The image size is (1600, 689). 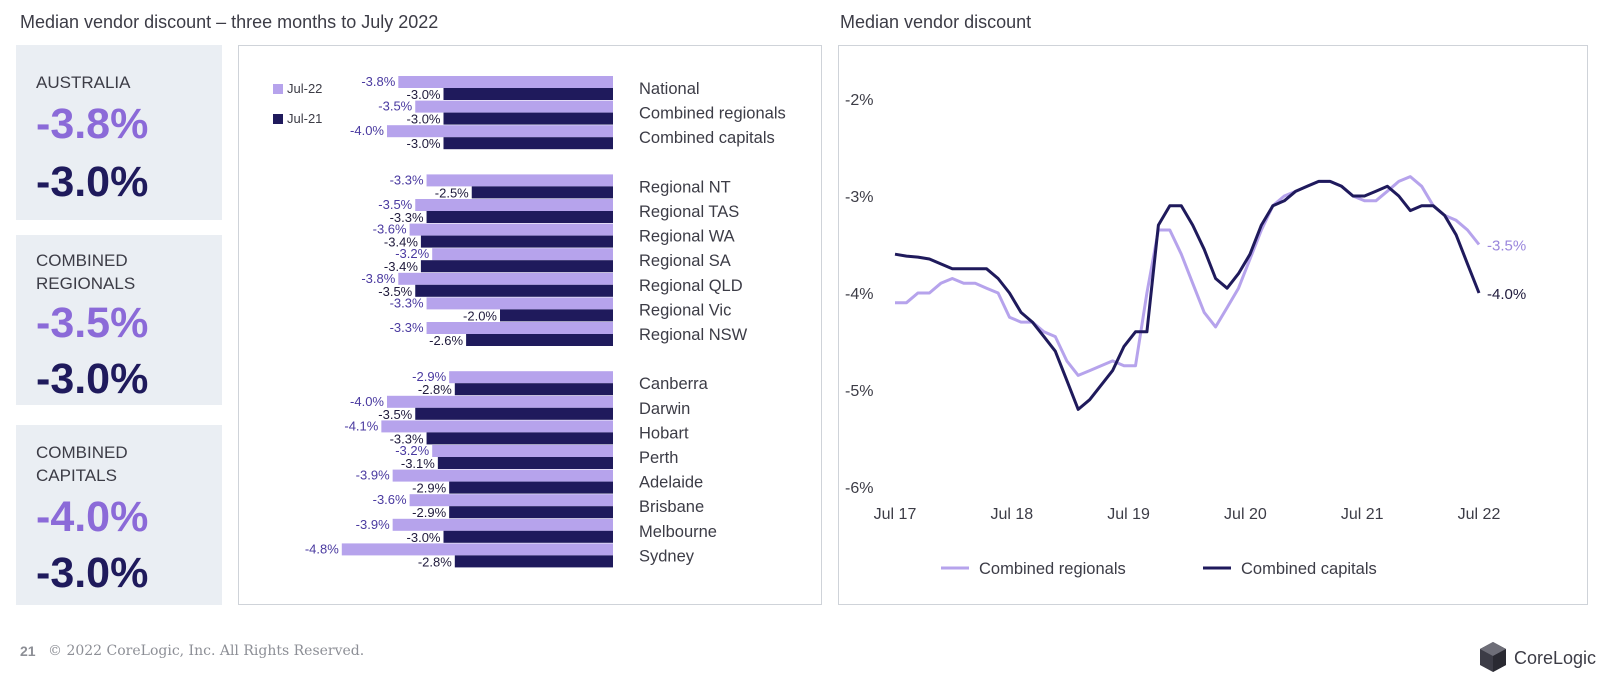 I want to click on kpi-card-combined-regionals: COMBINED REGIONALS -3.5% -3.0%, so click(x=119, y=320).